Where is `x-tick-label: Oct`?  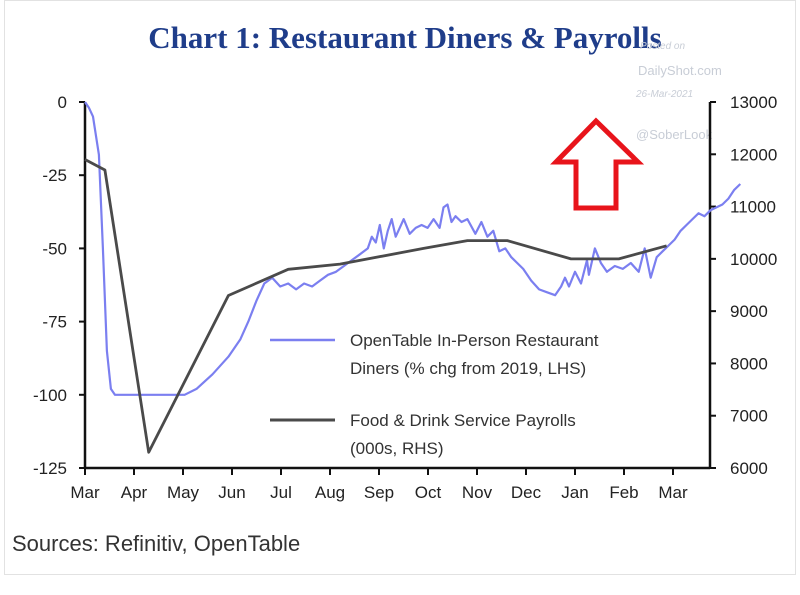
x-tick-label: Oct is located at coordinates (428, 492).